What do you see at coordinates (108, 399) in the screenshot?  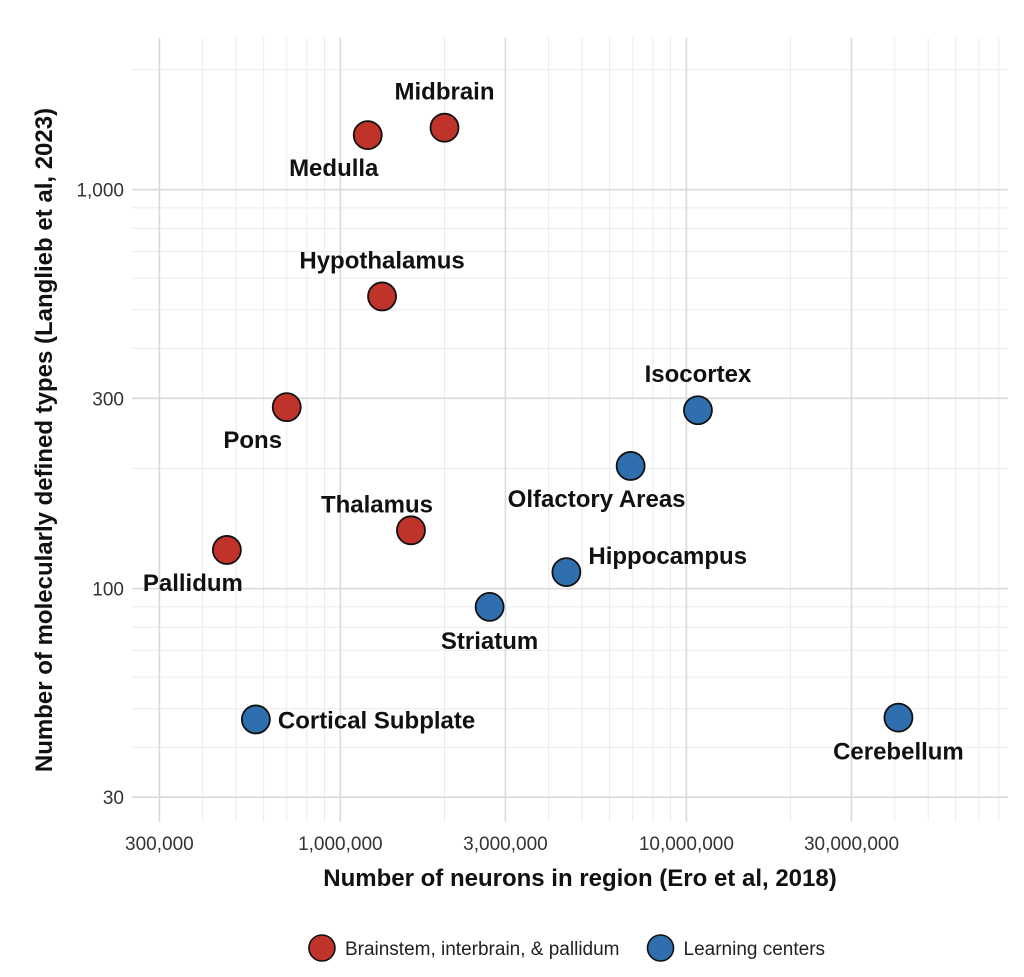 I see `y-tick-label: 300` at bounding box center [108, 399].